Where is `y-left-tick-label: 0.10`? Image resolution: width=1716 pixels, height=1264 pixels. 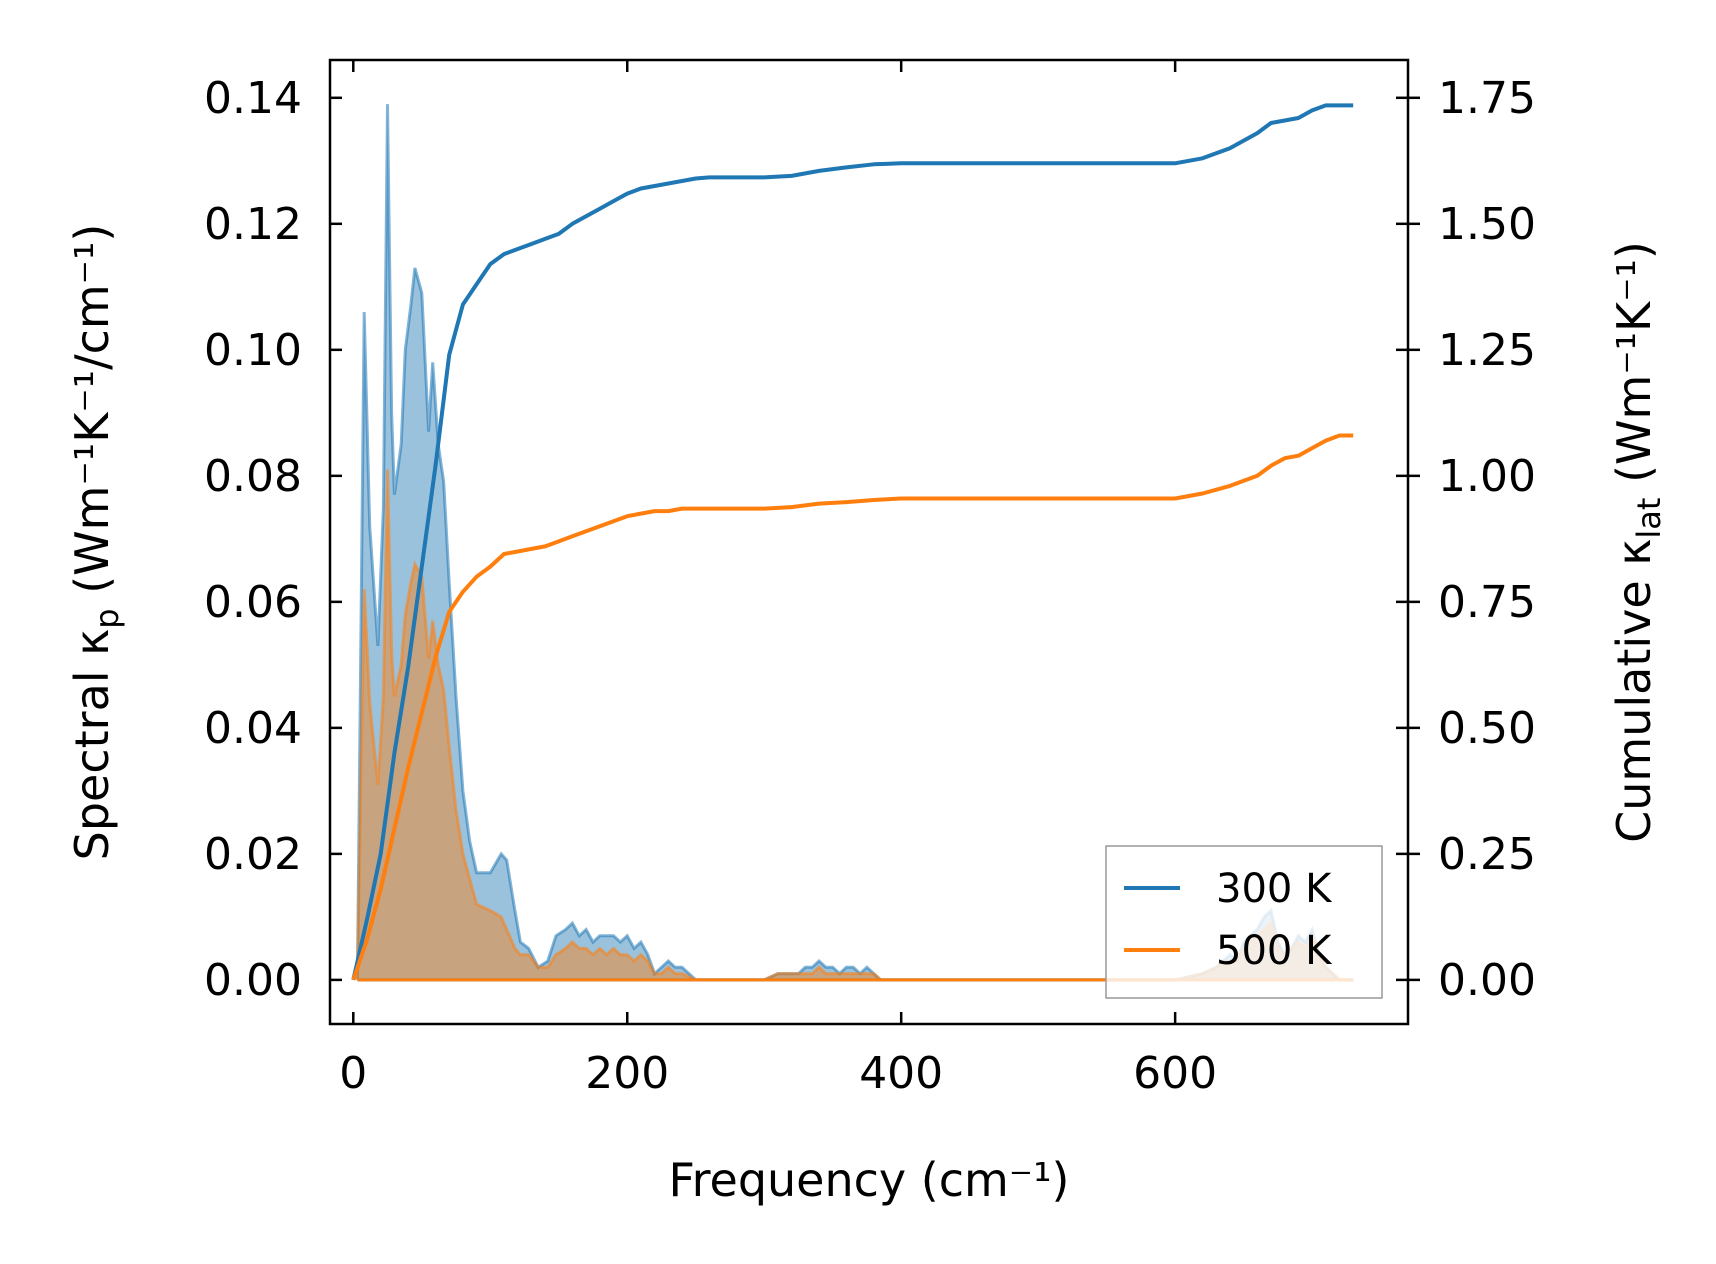 y-left-tick-label: 0.10 is located at coordinates (253, 350).